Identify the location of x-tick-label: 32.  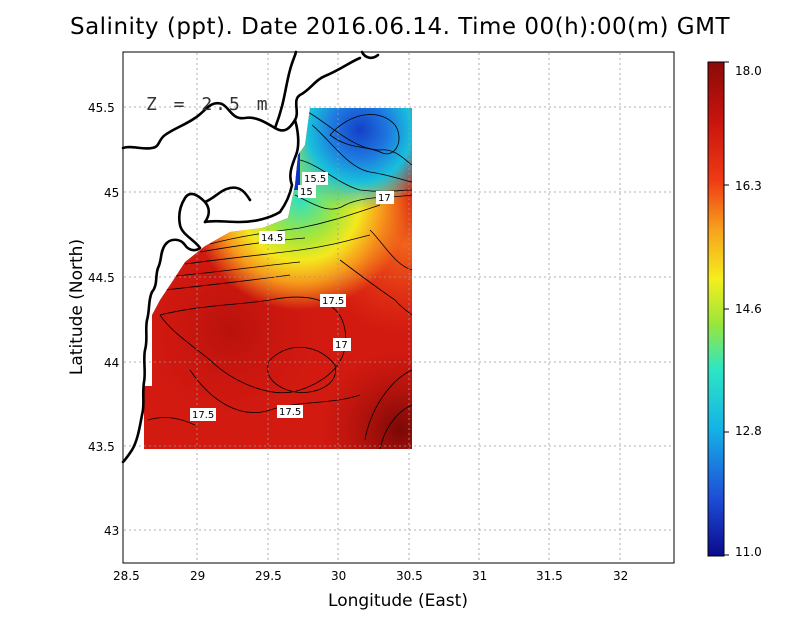
(620, 576).